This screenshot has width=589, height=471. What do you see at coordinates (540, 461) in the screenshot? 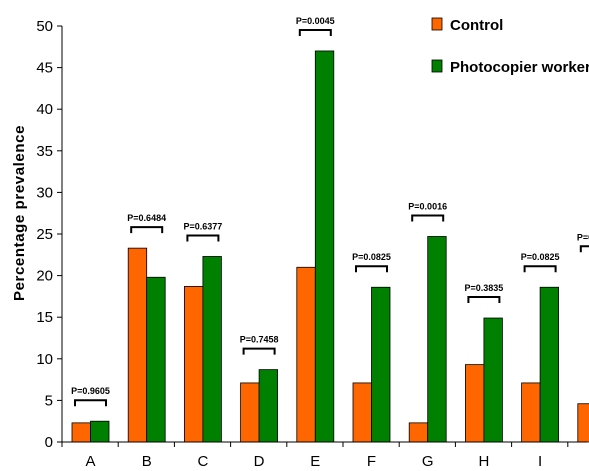
I see `x-category-label: I` at bounding box center [540, 461].